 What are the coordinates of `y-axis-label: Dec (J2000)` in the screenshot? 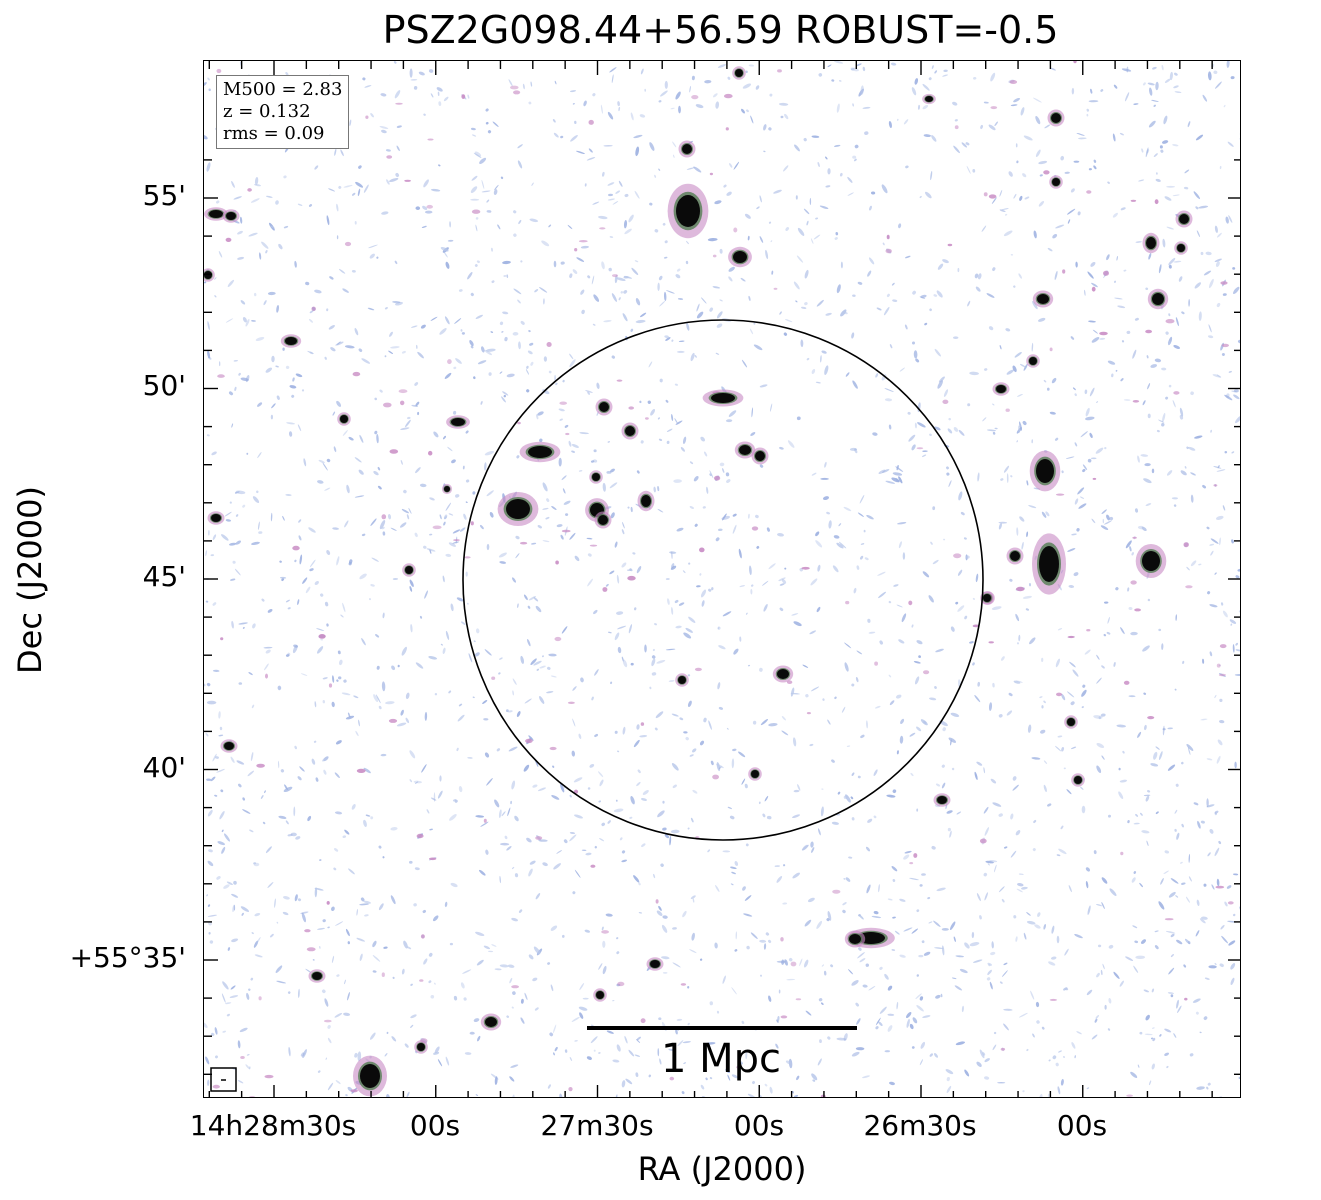 It's located at (30, 580).